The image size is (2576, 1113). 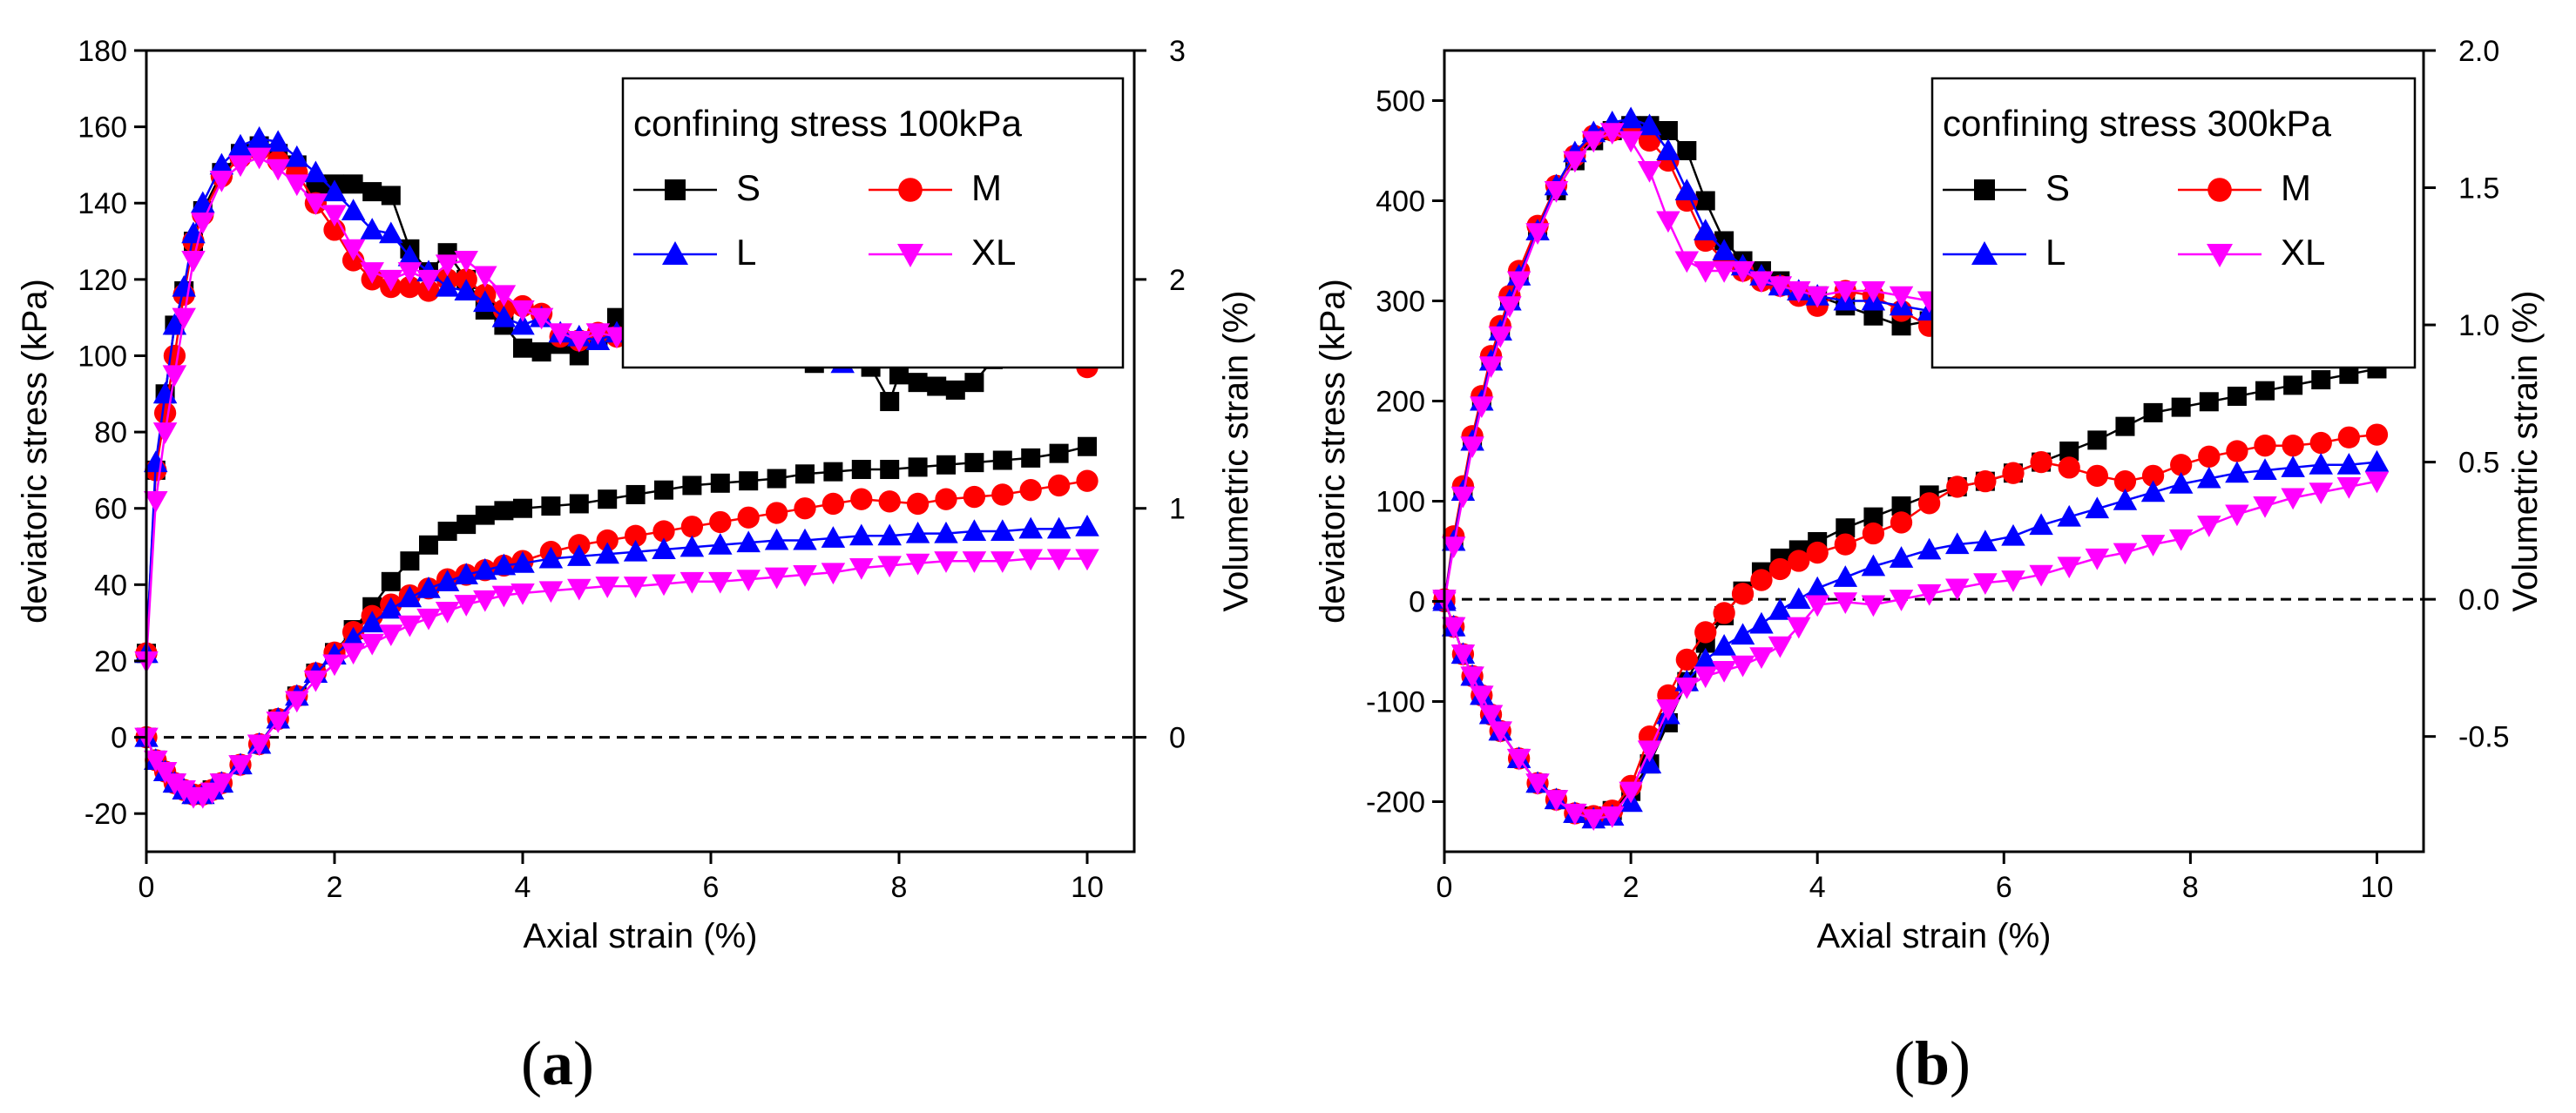 I want to click on y2-tick-label: 1.0, so click(x=2478, y=326).